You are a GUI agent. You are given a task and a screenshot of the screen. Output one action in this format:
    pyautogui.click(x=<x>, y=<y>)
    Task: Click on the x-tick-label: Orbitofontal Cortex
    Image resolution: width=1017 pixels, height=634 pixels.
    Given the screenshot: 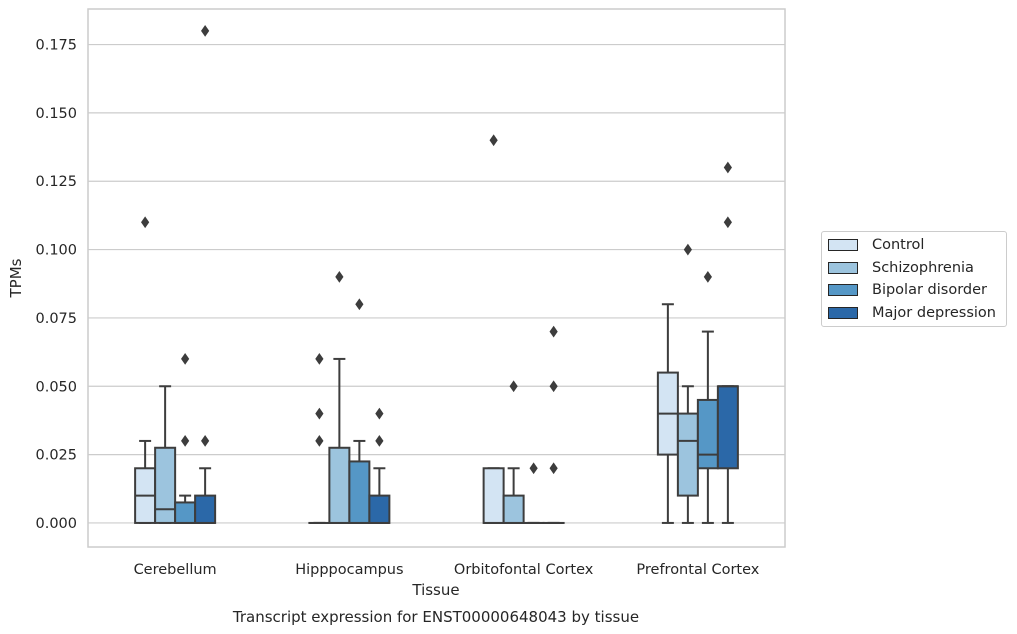 What is the action you would take?
    pyautogui.click(x=524, y=570)
    